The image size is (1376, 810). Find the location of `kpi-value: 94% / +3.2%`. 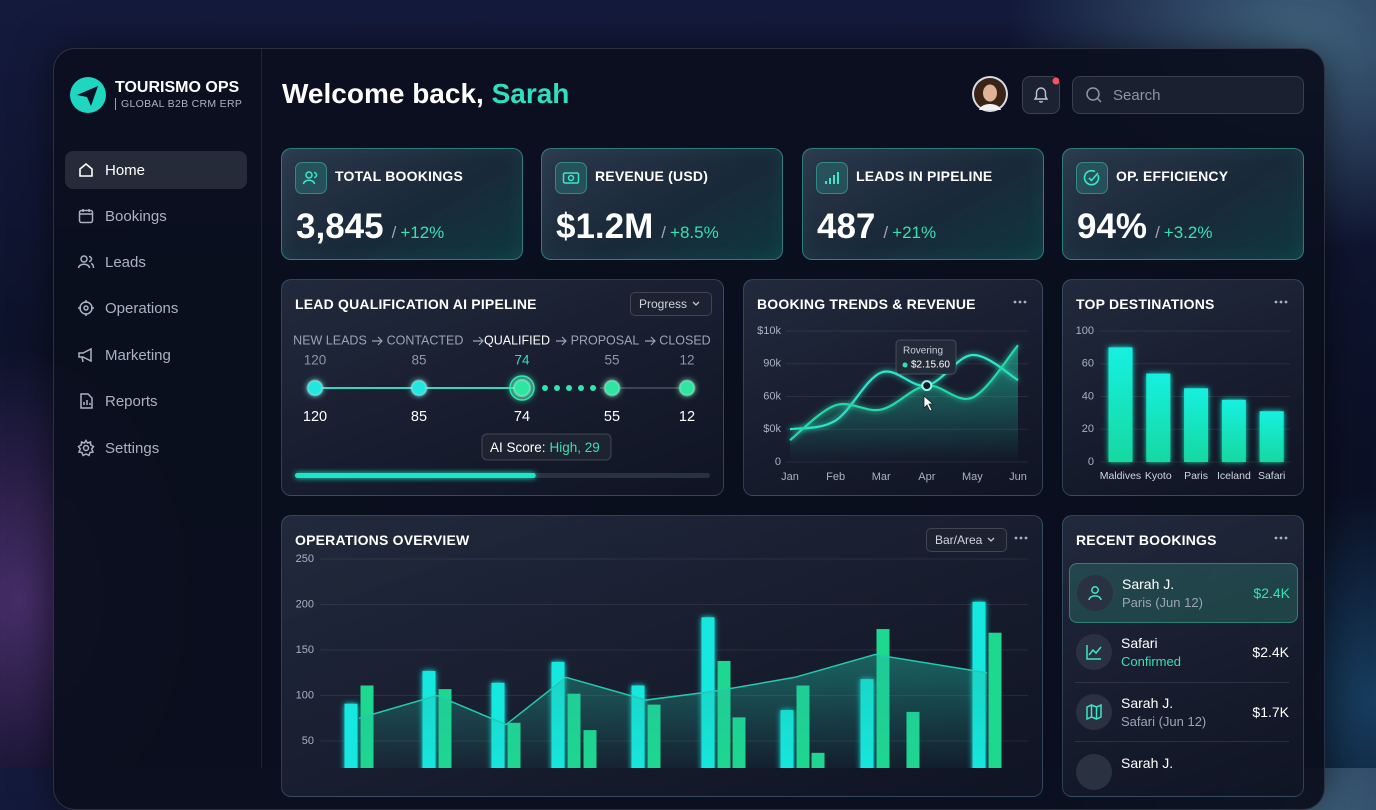

kpi-value: 94% / +3.2% is located at coordinates (1144, 227).